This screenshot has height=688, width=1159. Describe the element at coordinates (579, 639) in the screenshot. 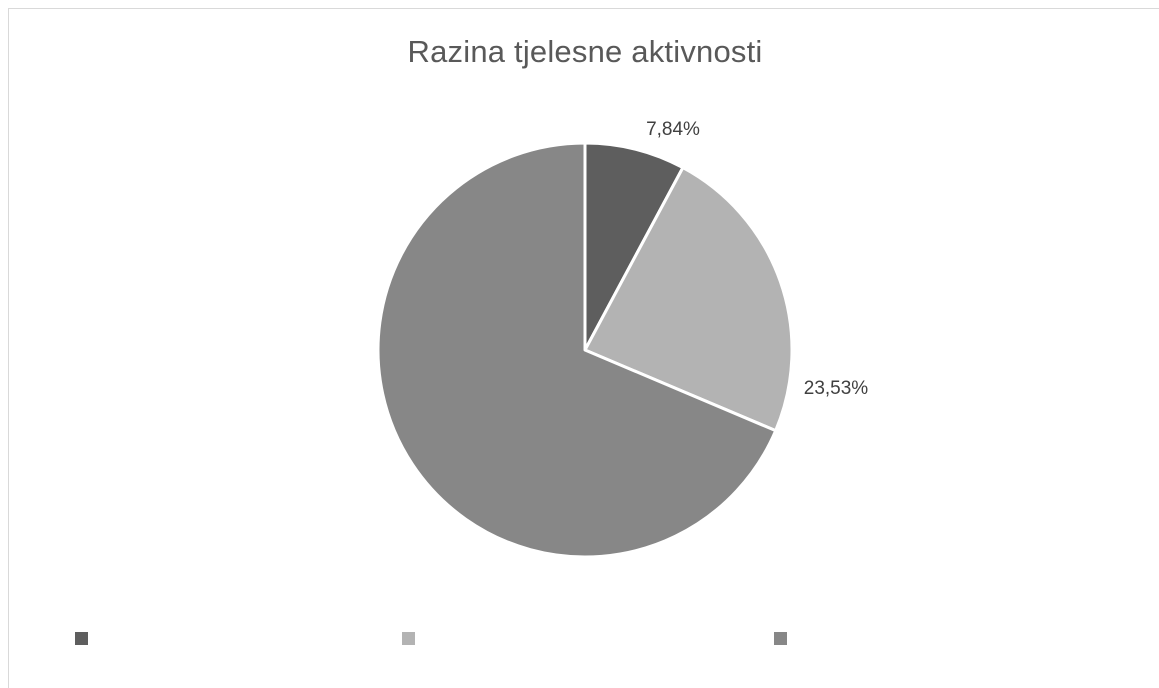

I see `legend` at that location.